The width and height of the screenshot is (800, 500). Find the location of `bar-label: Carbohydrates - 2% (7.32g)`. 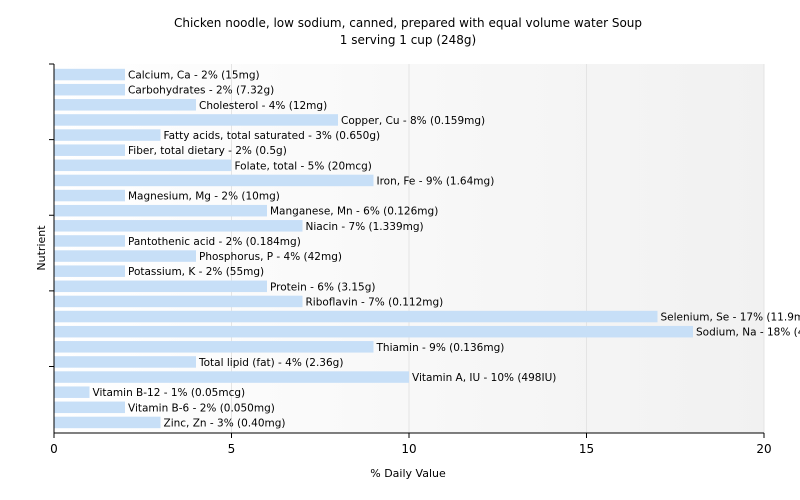

bar-label: Carbohydrates - 2% (7.32g) is located at coordinates (201, 91).